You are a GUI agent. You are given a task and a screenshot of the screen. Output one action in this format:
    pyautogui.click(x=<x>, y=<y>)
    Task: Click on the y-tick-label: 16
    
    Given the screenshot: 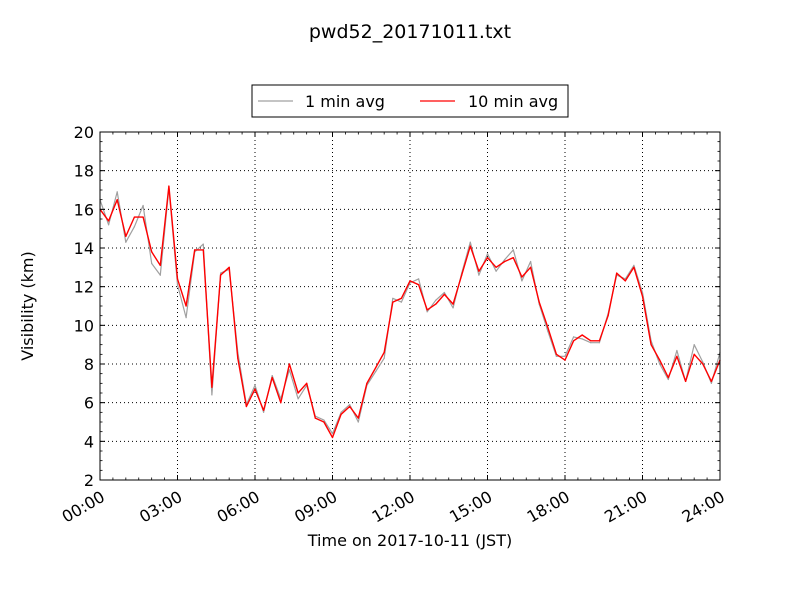 What is the action you would take?
    pyautogui.click(x=84, y=209)
    